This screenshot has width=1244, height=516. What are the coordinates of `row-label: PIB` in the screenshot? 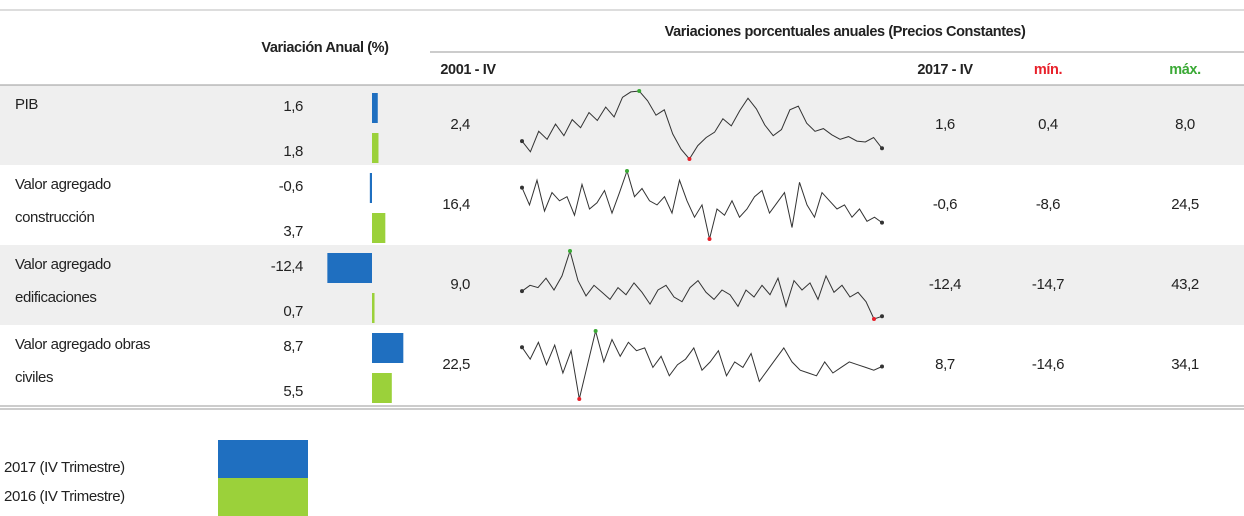 It's located at (26, 104).